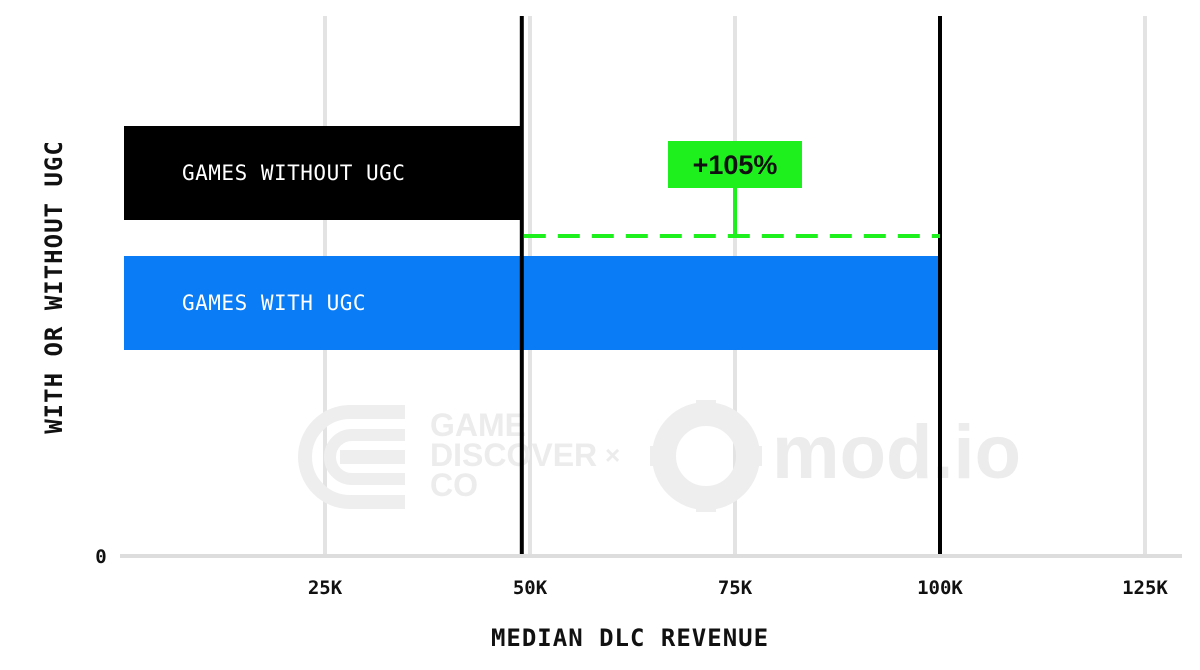 The image size is (1200, 670). What do you see at coordinates (940, 588) in the screenshot?
I see `x-tick-100K: 100K` at bounding box center [940, 588].